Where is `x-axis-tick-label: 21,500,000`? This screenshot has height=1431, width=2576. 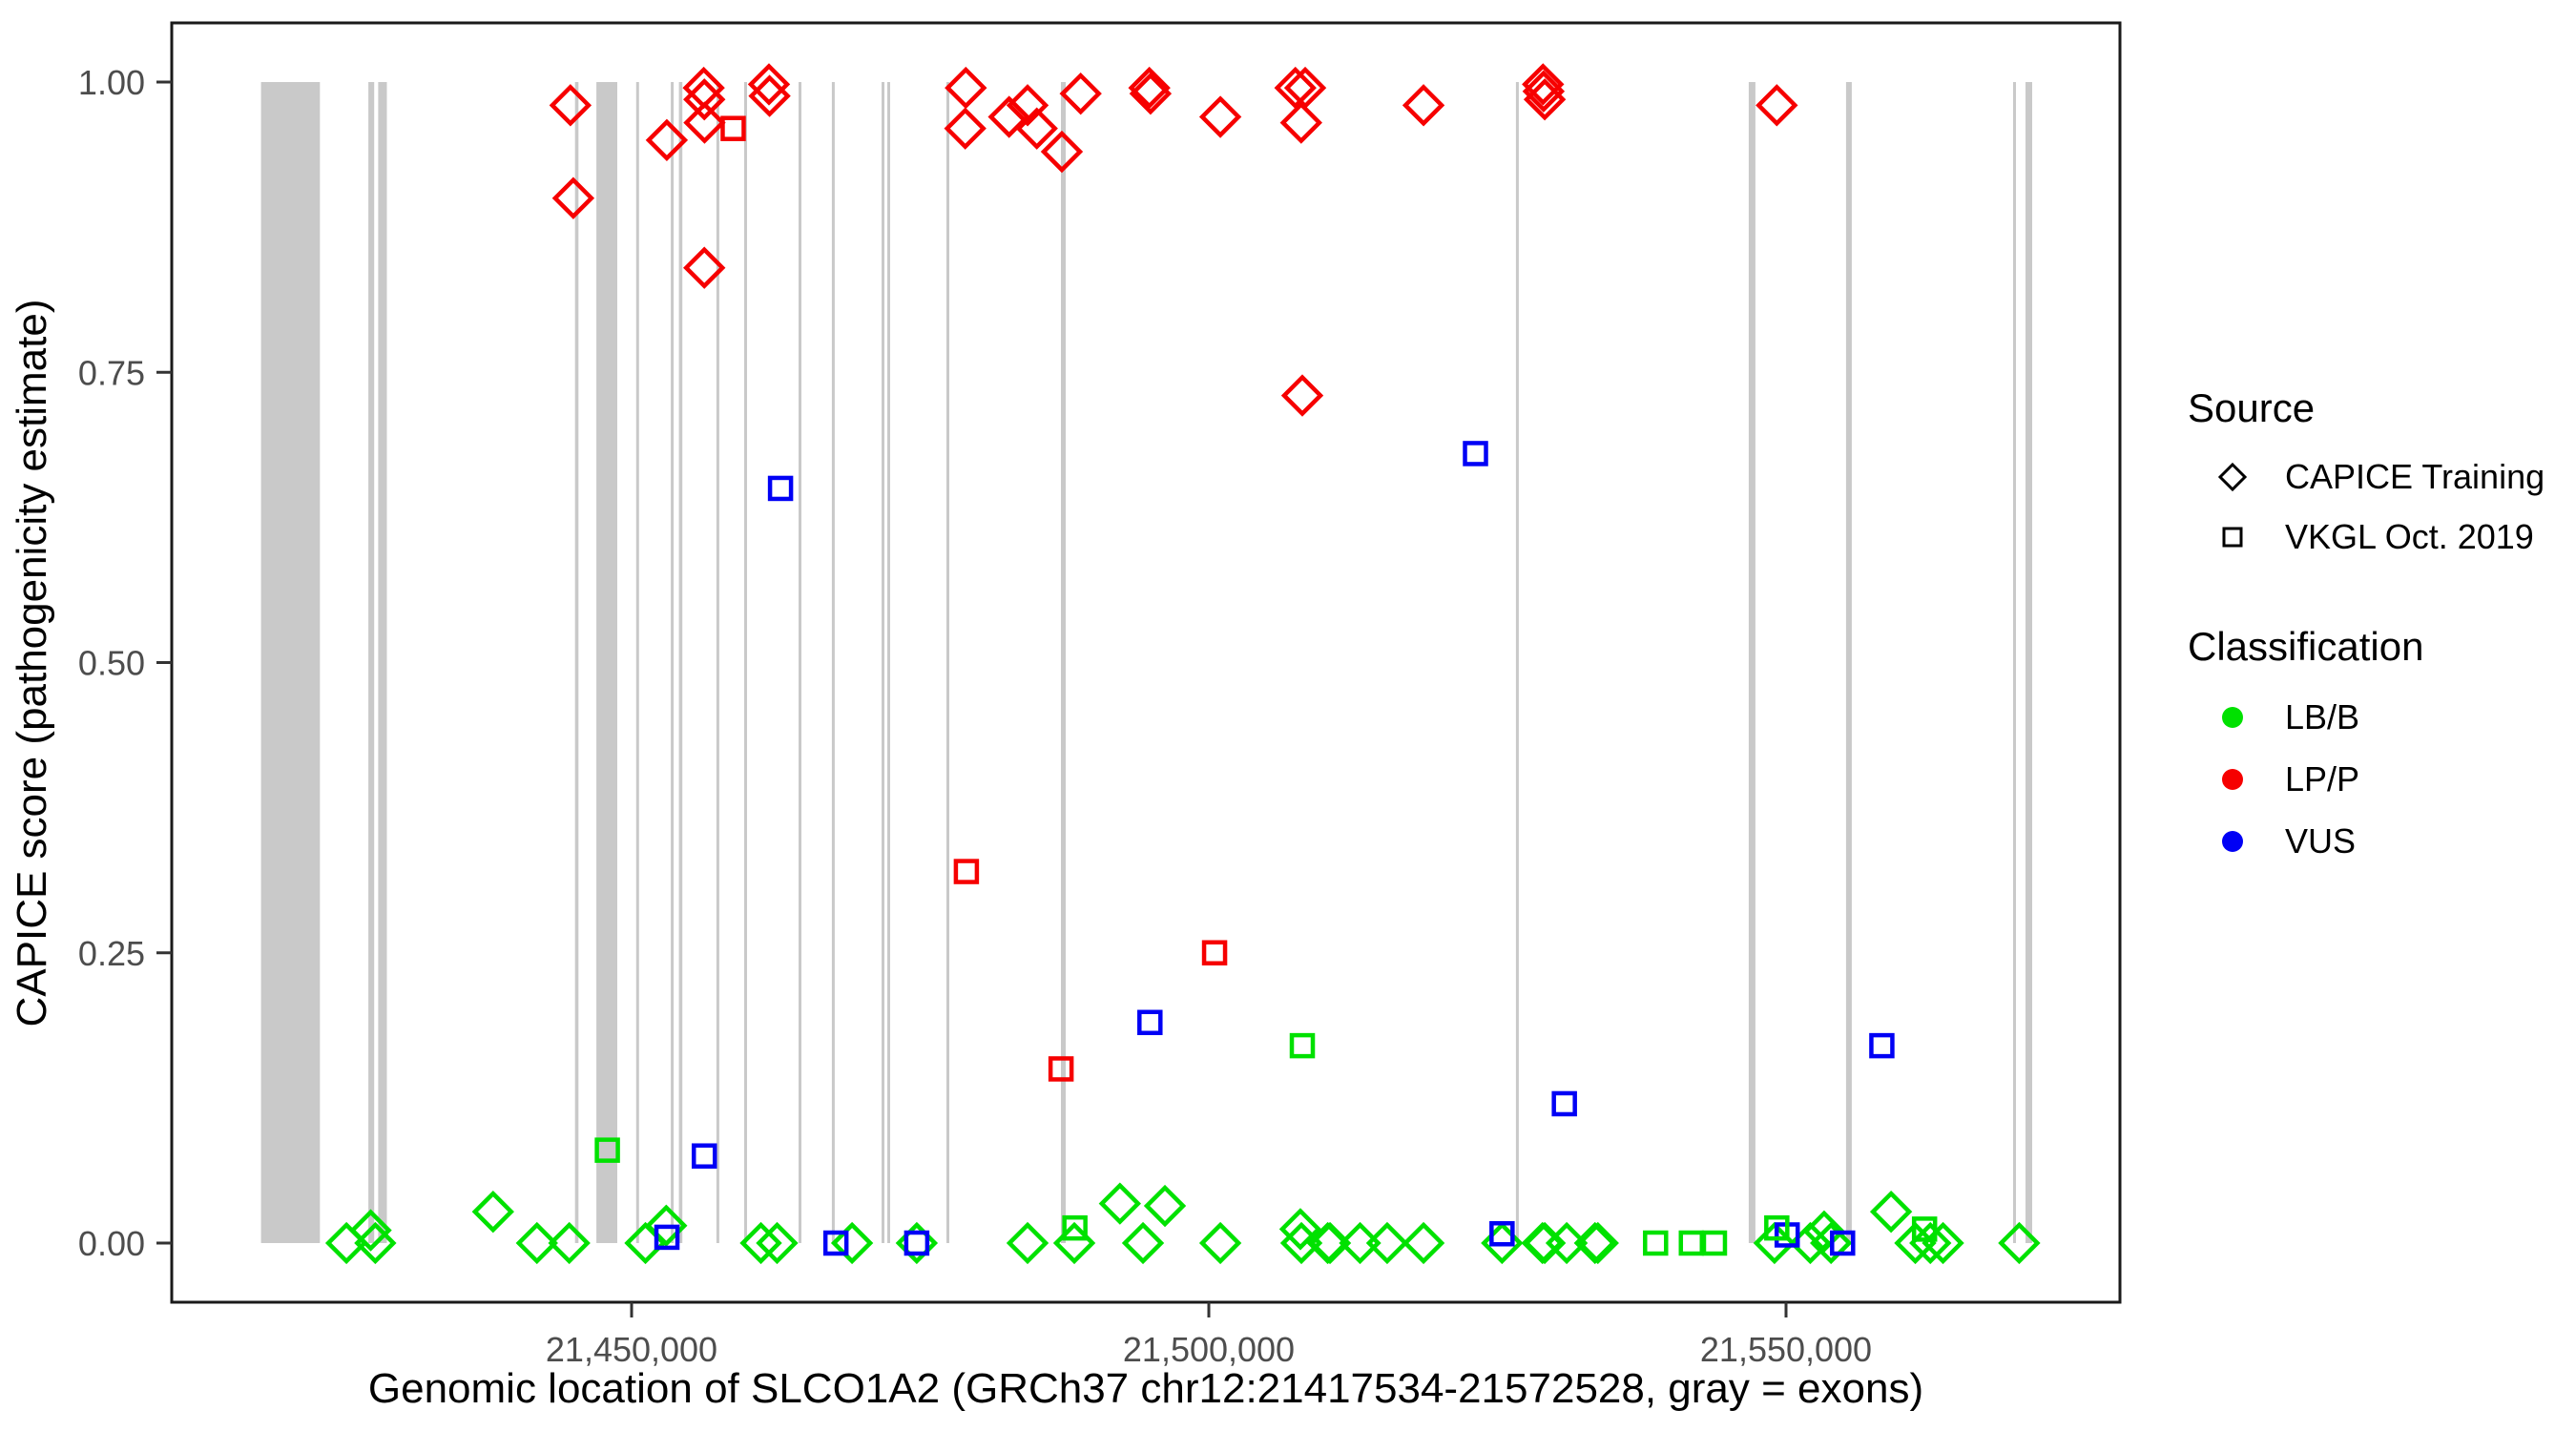 x-axis-tick-label: 21,500,000 is located at coordinates (1209, 1349).